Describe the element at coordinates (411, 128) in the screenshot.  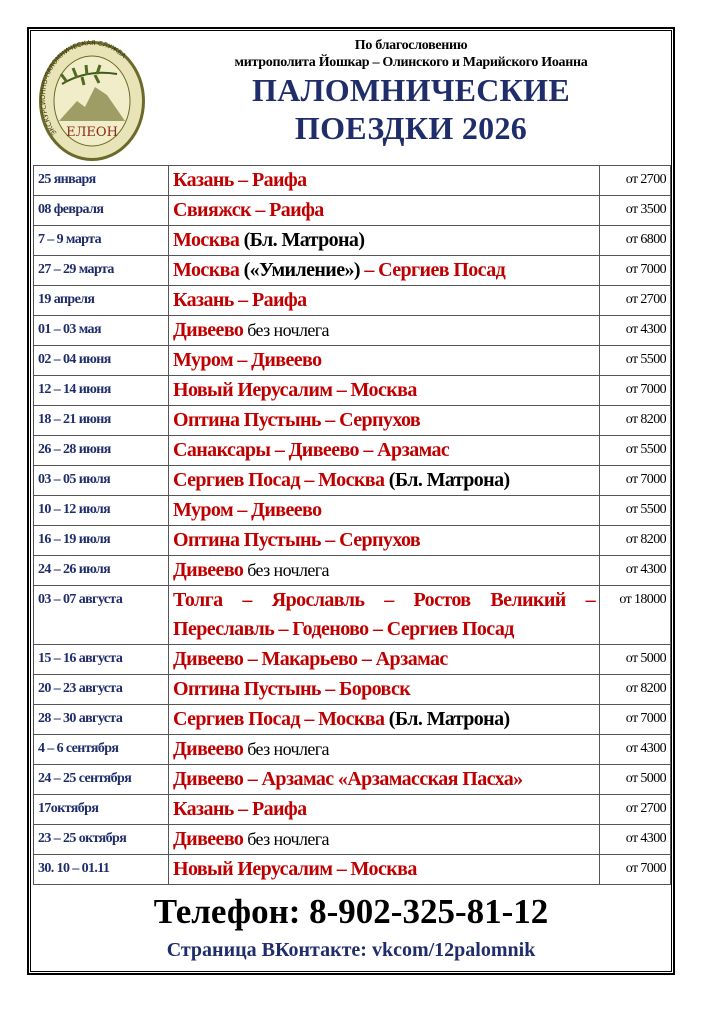
I see `title-line-2: ПОЕЗДКИ 2026` at that location.